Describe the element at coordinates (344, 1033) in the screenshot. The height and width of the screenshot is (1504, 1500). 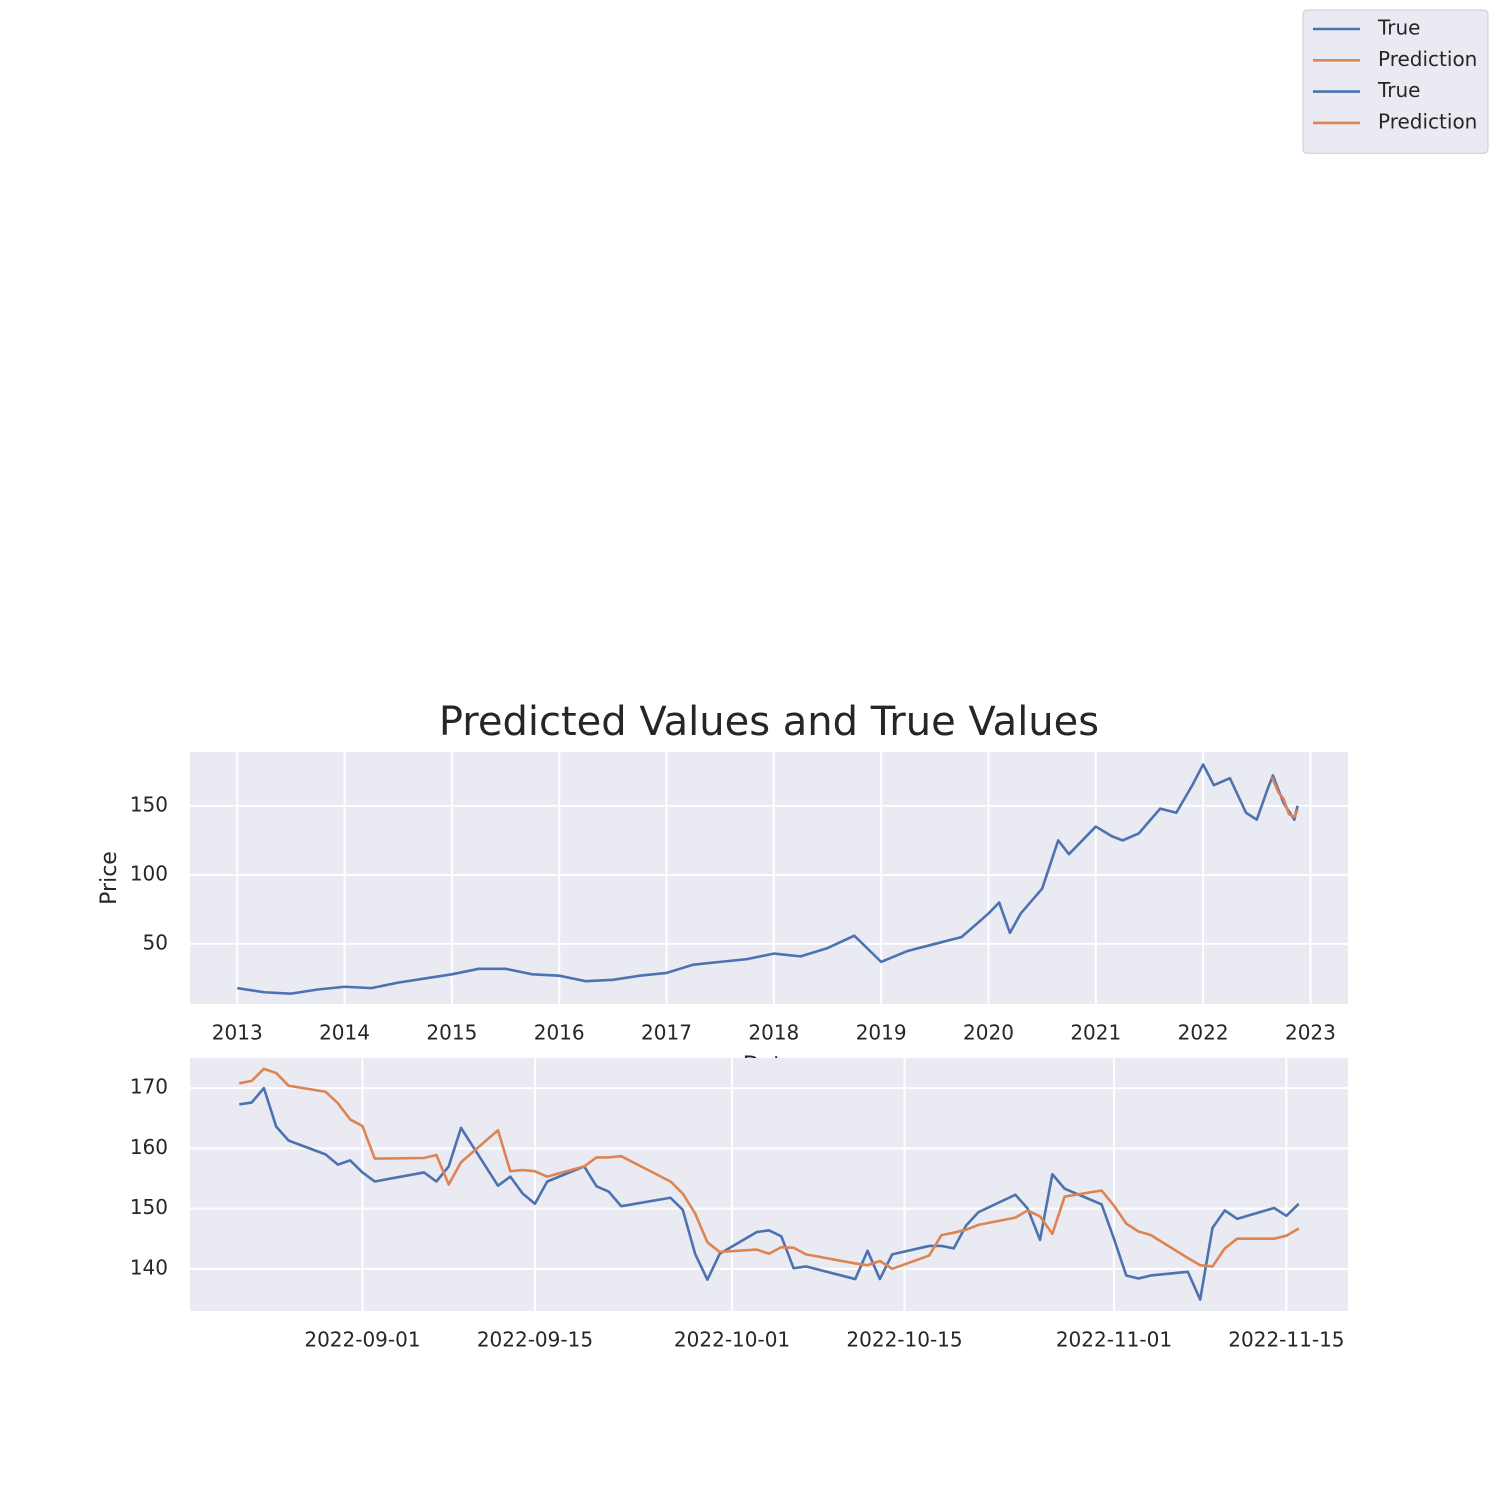
I see `x-tick-label: 2014` at that location.